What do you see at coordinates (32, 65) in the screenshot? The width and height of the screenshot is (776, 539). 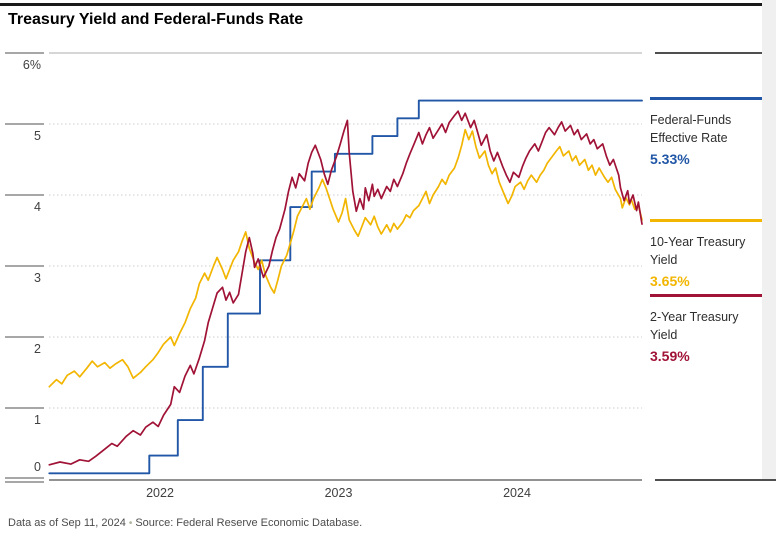 I see `y-axis-tick-label: 6%` at bounding box center [32, 65].